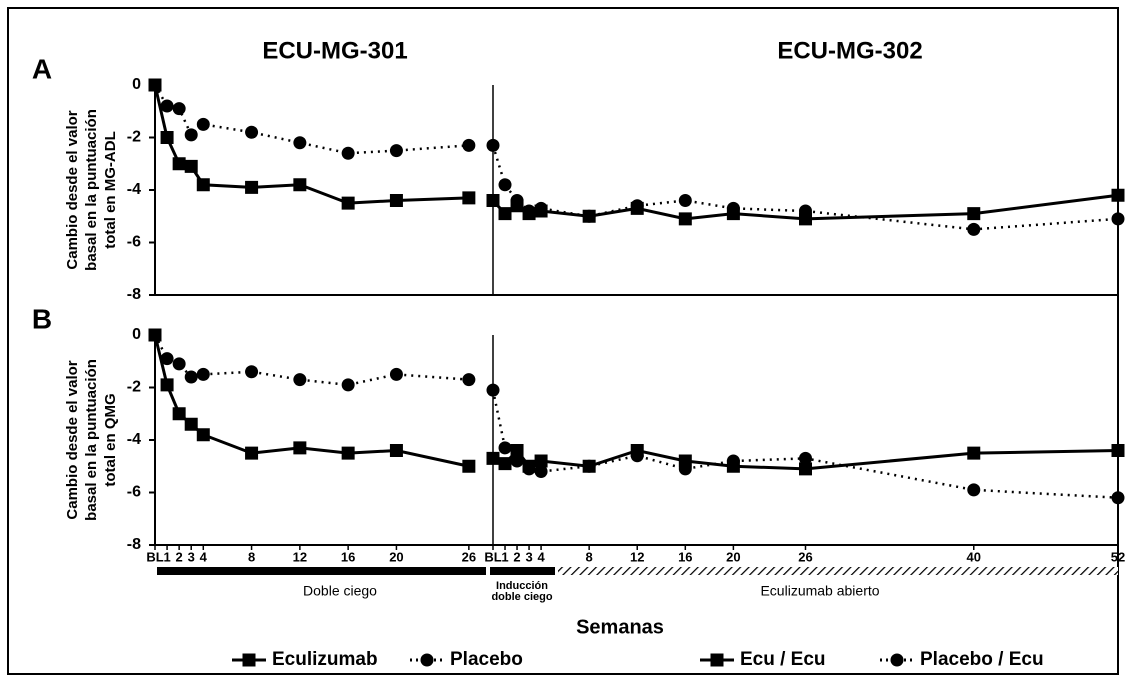 The width and height of the screenshot is (1125, 680). Describe the element at coordinates (492, 556) in the screenshot. I see `x-tick-label: BL` at that location.